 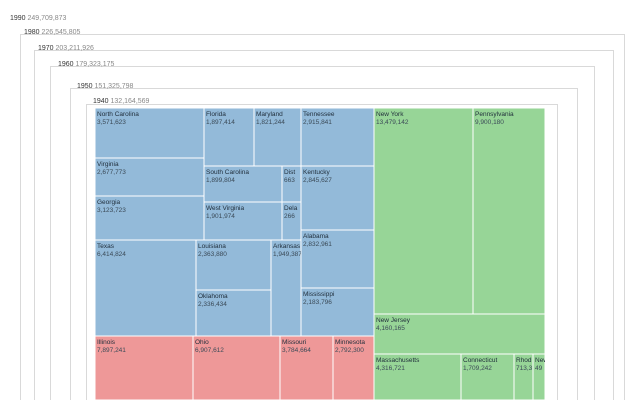 What do you see at coordinates (494, 114) in the screenshot?
I see `tile-label: Pennsylvania` at bounding box center [494, 114].